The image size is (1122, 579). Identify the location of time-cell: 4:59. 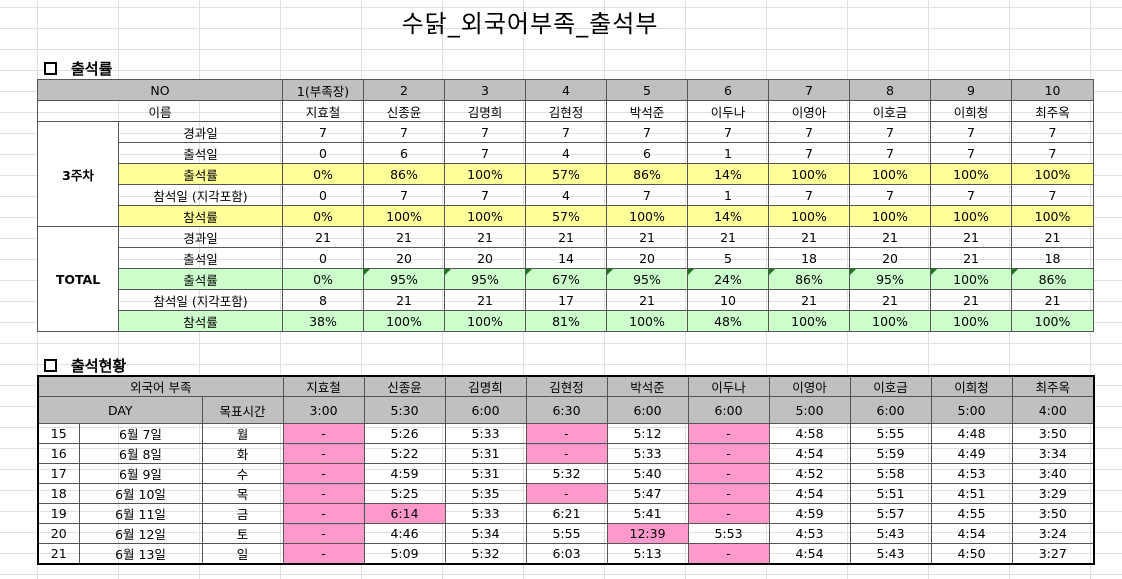
(404, 473).